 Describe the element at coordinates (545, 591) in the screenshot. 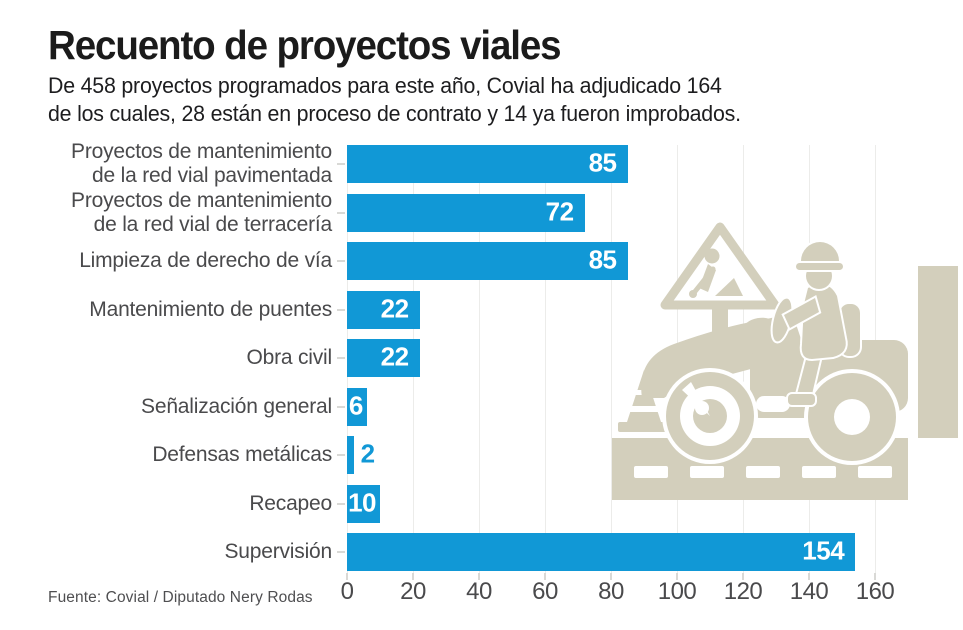

I see `axis-tick-label: 60` at that location.